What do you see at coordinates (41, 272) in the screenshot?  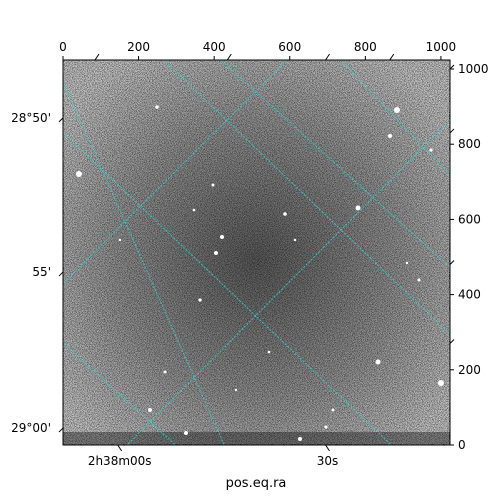 I see `dec-tick-label: 55'` at bounding box center [41, 272].